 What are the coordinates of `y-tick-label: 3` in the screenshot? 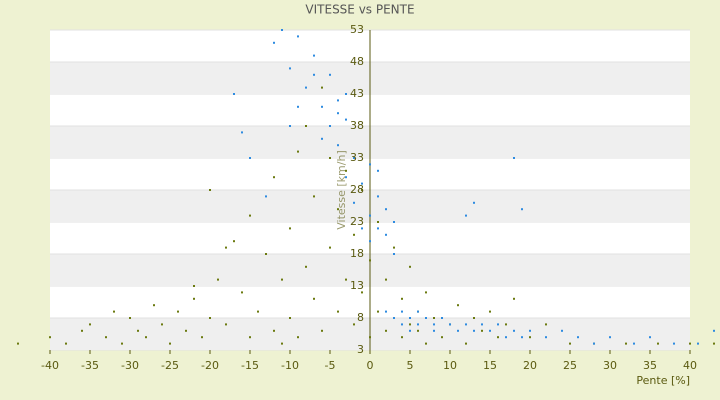 It's located at (360, 349).